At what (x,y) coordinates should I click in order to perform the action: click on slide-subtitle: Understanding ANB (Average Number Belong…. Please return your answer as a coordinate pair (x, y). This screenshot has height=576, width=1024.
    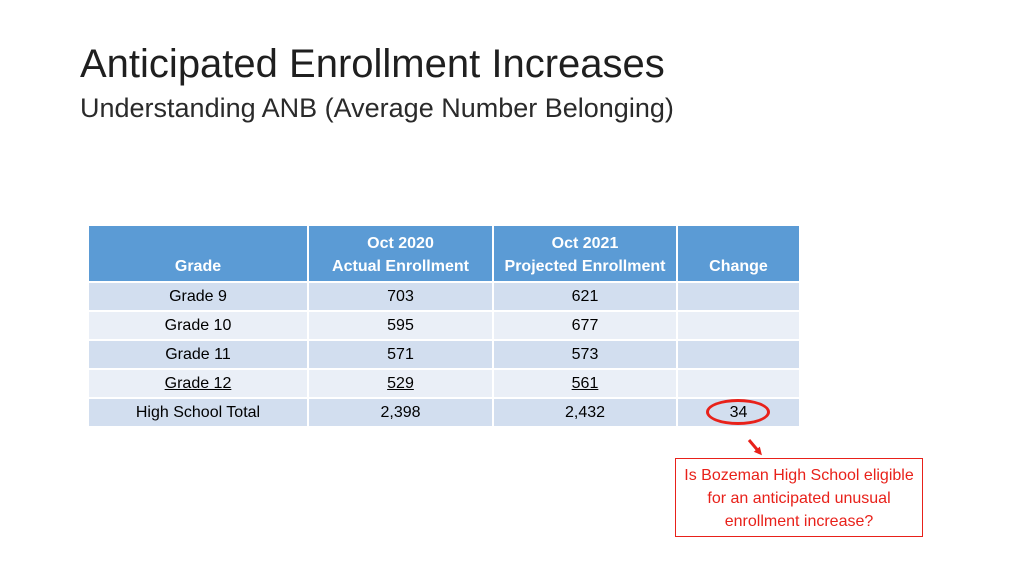
    Looking at the image, I should click on (377, 108).